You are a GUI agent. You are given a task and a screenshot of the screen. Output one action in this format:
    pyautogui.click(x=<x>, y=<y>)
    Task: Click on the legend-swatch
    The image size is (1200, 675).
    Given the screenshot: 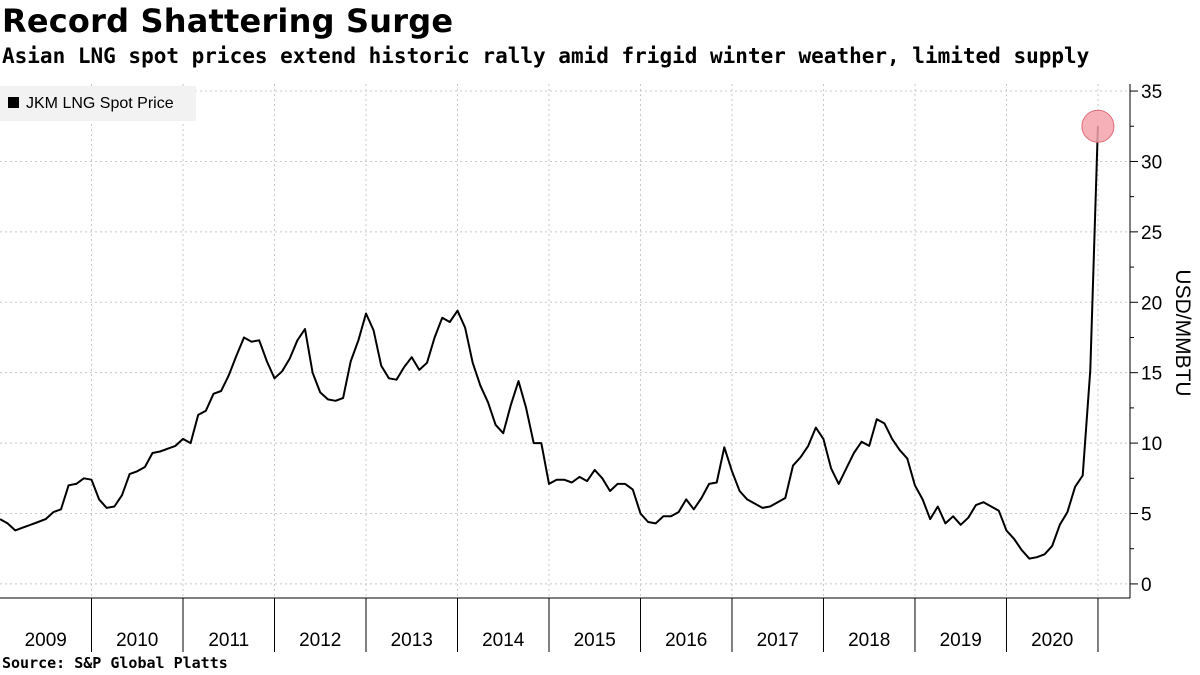 What is the action you would take?
    pyautogui.click(x=13, y=102)
    